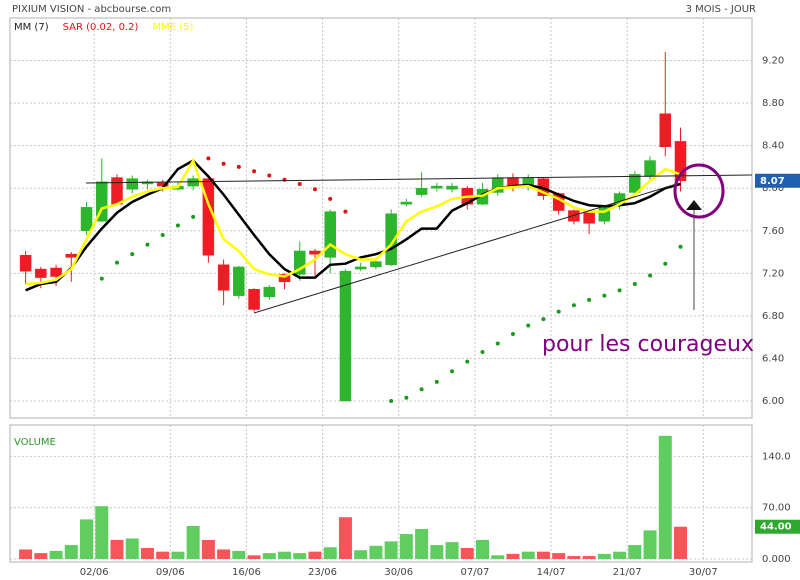 This screenshot has width=800, height=580. I want to click on x-tick-label: 14/07, so click(551, 572).